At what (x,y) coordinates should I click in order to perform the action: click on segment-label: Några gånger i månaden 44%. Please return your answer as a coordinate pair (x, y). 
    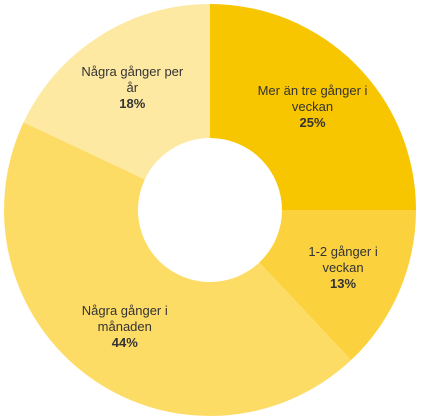
    Looking at the image, I should click on (125, 327).